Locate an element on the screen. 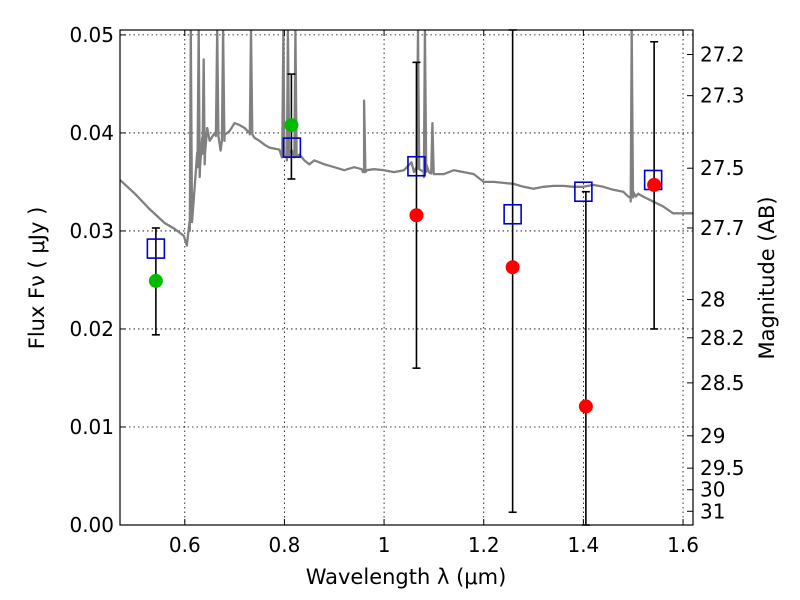 Image resolution: width=800 pixels, height=600 pixels. y2-tick-label: 31 is located at coordinates (712, 511).